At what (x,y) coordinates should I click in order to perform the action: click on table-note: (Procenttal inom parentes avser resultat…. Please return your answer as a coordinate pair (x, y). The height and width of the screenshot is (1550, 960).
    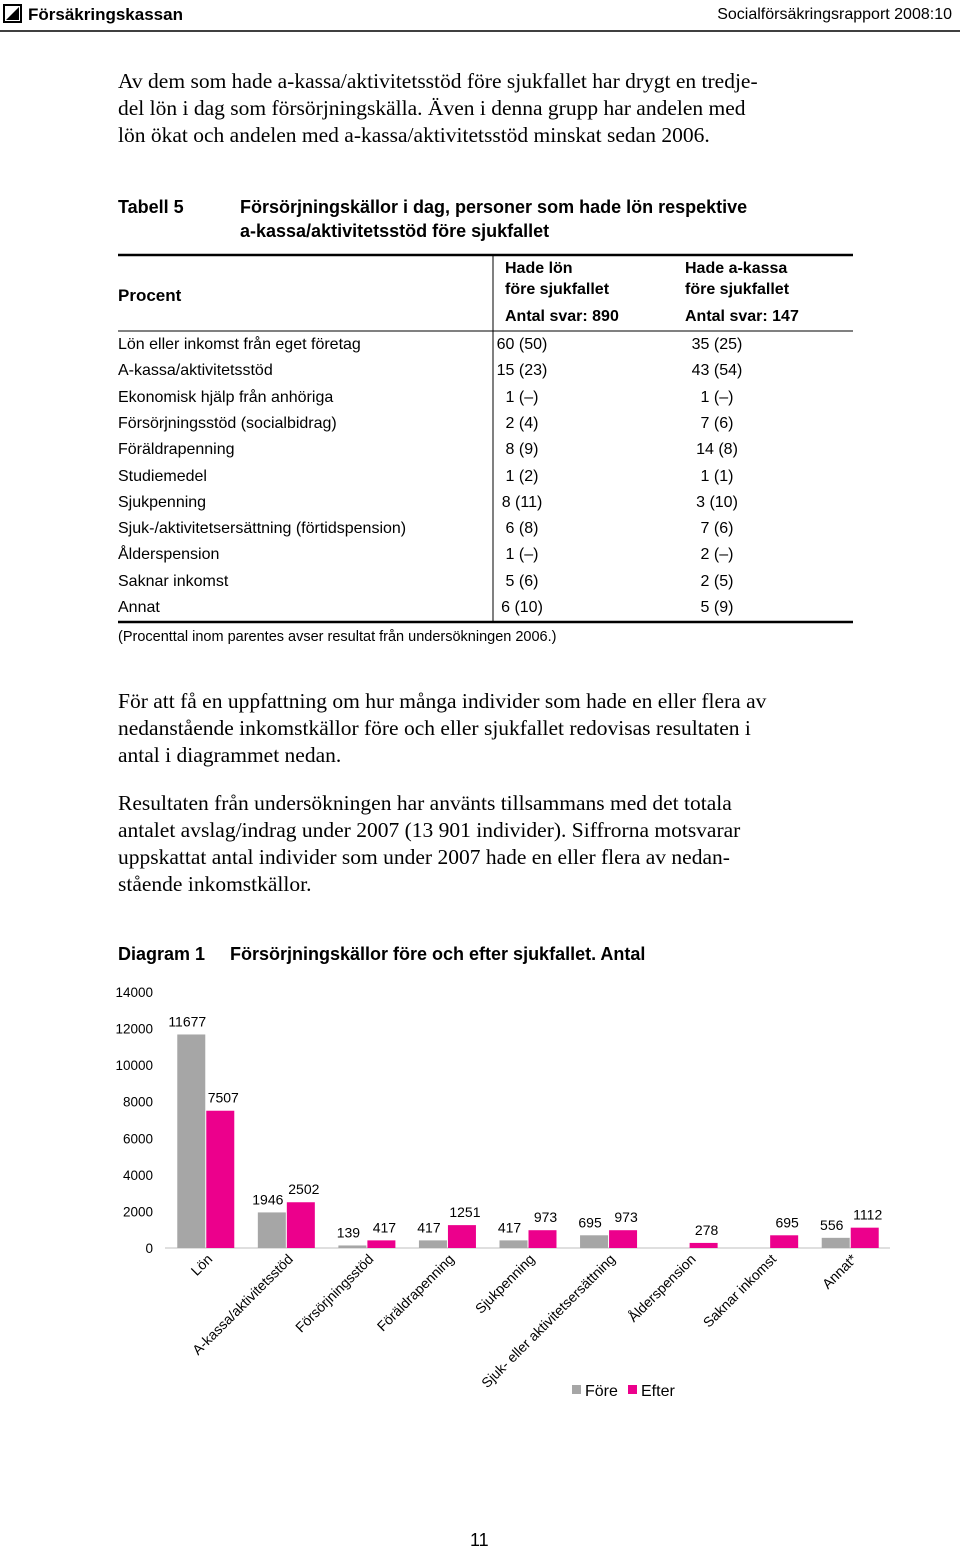
    Looking at the image, I should click on (337, 637).